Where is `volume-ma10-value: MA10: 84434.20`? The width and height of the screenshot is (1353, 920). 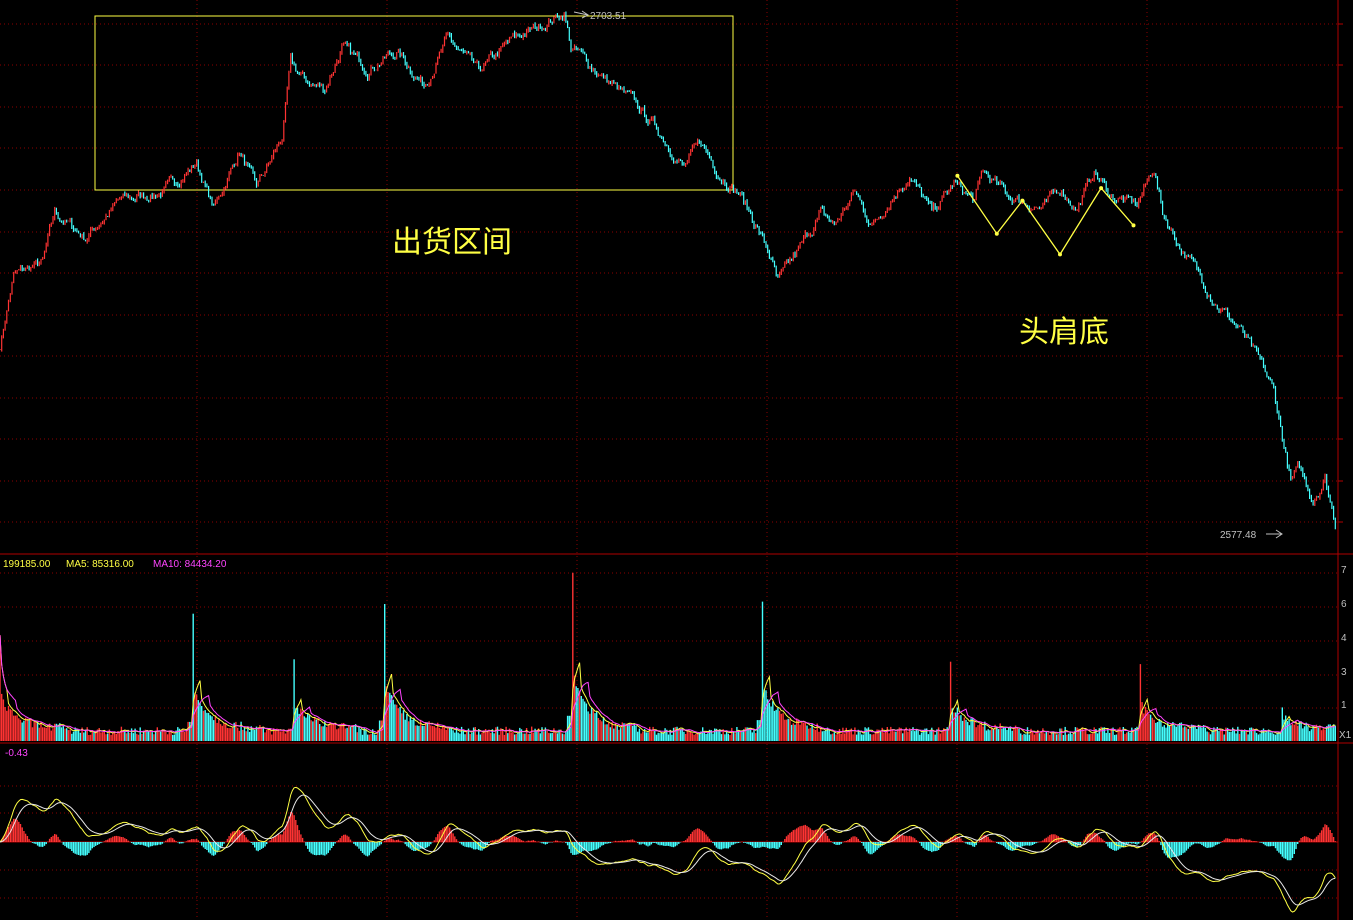
volume-ma10-value: MA10: 84434.20 is located at coordinates (190, 564).